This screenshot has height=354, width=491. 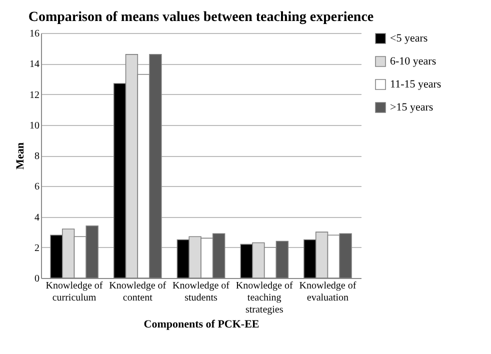 I want to click on y-tick-label: 14, so click(x=35, y=64).